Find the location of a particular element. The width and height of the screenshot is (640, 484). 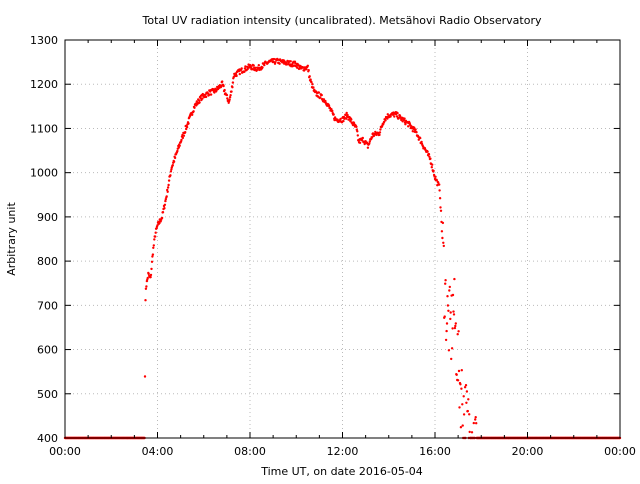

y-tick-label: 1200 is located at coordinates (44, 84).